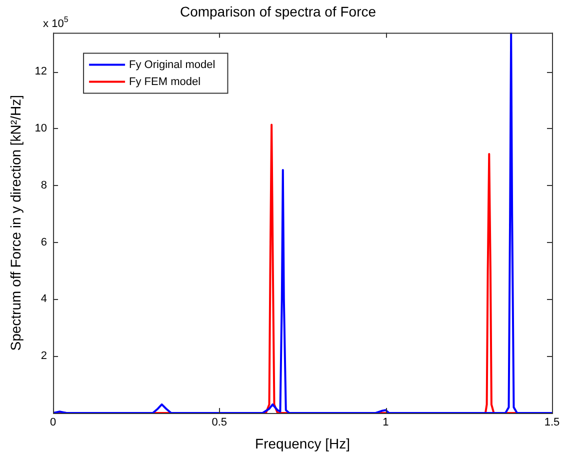 The image size is (574, 461). Describe the element at coordinates (44, 185) in the screenshot. I see `y-tick-label: 8` at that location.